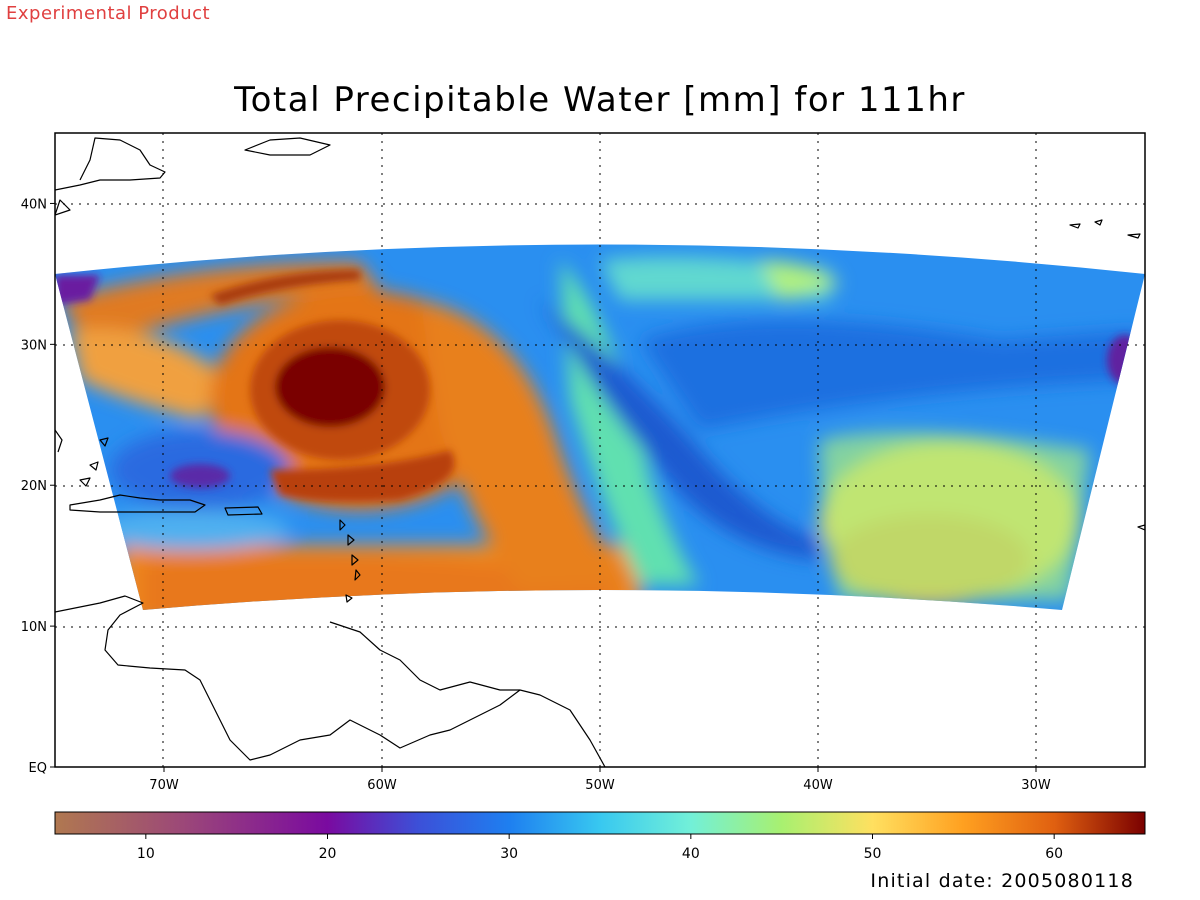  Describe the element at coordinates (34, 627) in the screenshot. I see `lat-tick-label: 10N` at that location.